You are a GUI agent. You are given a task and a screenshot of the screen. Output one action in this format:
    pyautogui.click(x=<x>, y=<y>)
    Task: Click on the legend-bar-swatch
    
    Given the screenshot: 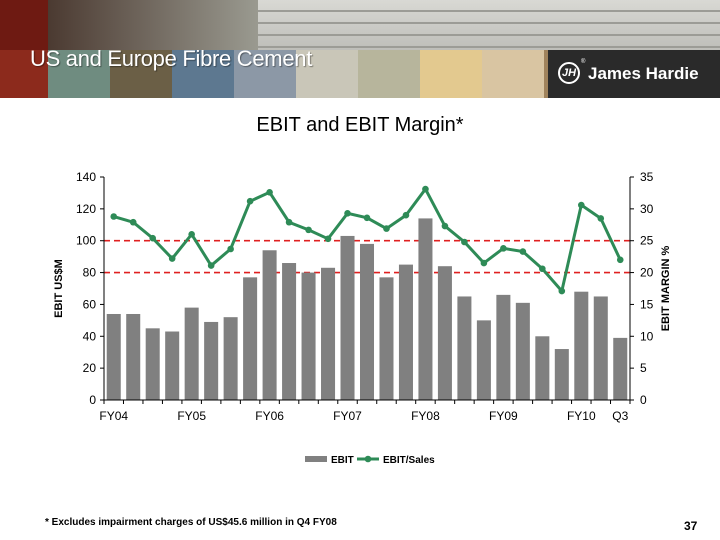 What is the action you would take?
    pyautogui.click(x=316, y=459)
    